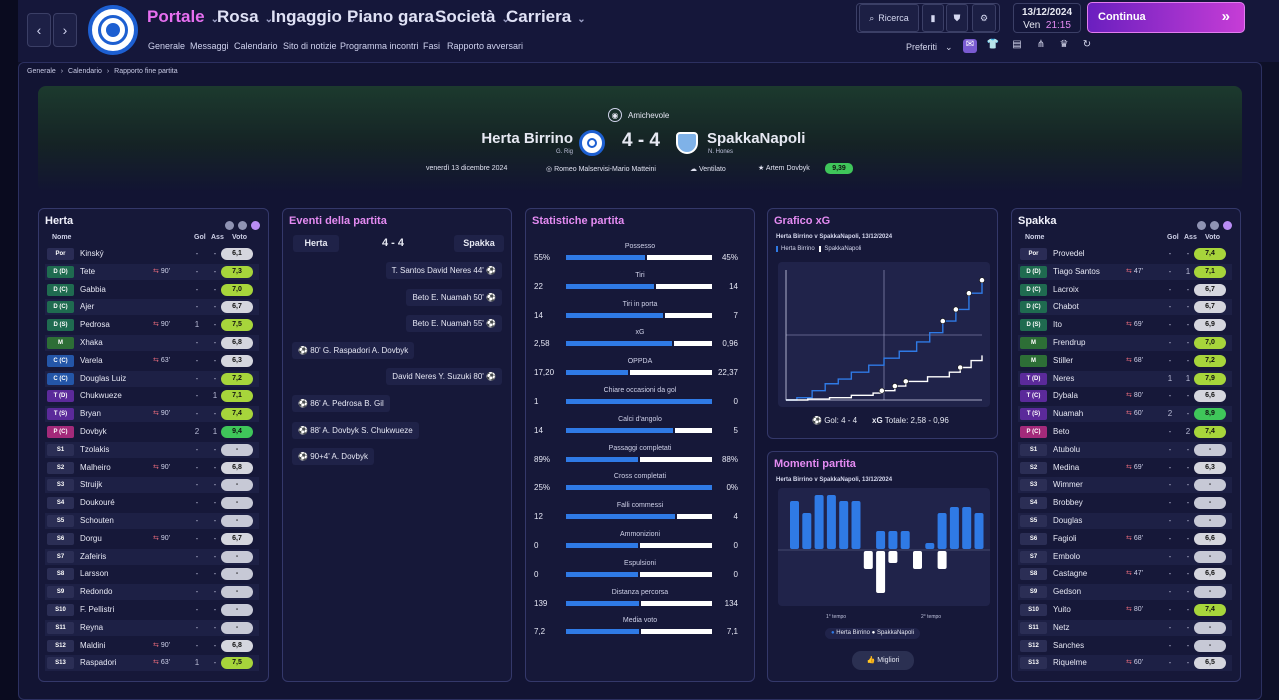  Describe the element at coordinates (1041, 44) in the screenshot. I see `tactics-icon: ⋔` at that location.